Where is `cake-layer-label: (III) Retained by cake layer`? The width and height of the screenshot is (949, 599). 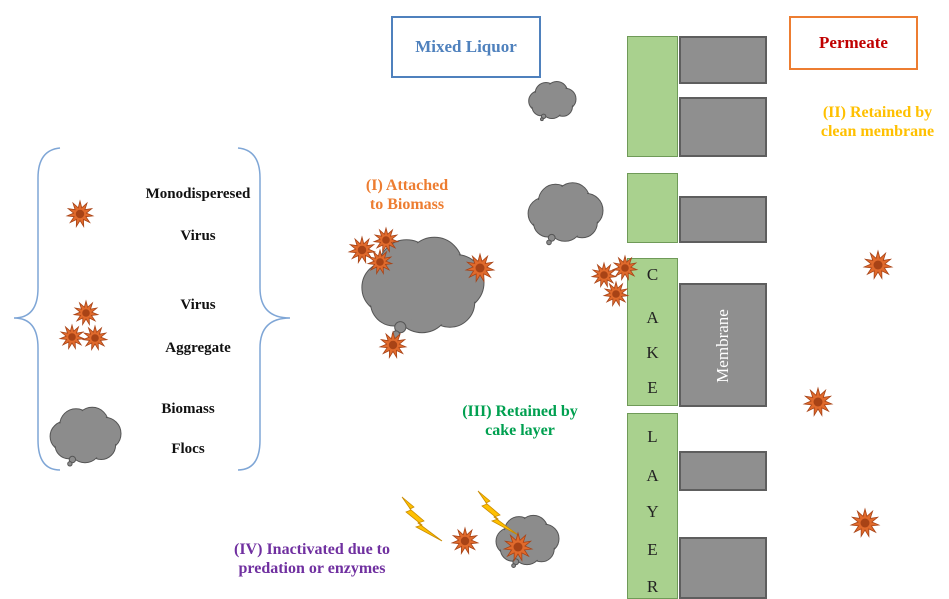
cake-layer-label: (III) Retained by cake layer is located at coordinates (520, 421).